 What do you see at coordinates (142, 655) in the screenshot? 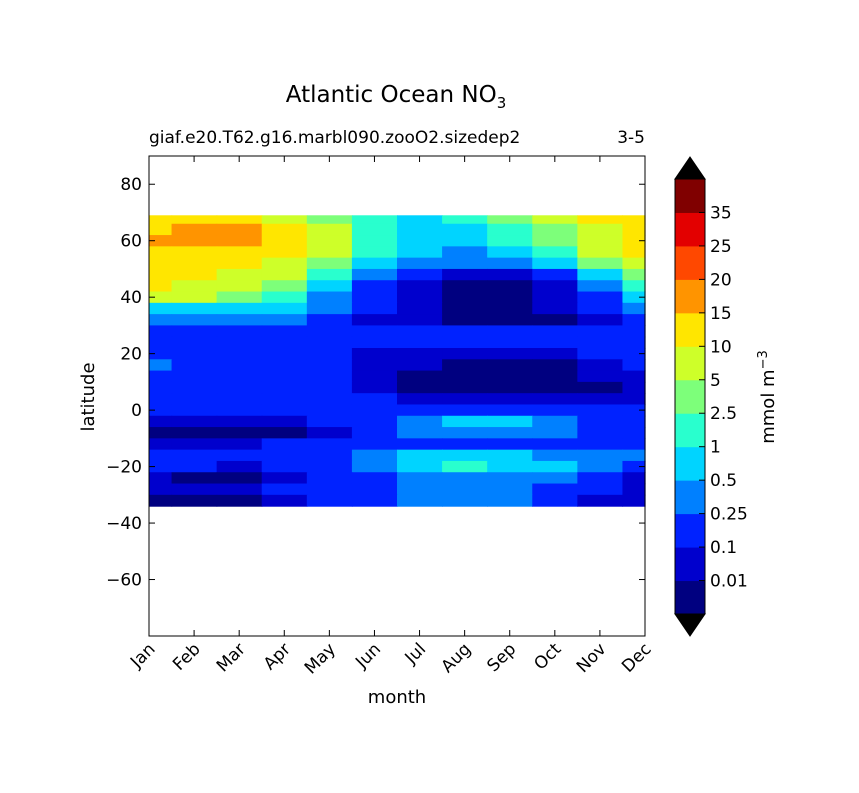
I see `x-tick-label: Jan` at bounding box center [142, 655].